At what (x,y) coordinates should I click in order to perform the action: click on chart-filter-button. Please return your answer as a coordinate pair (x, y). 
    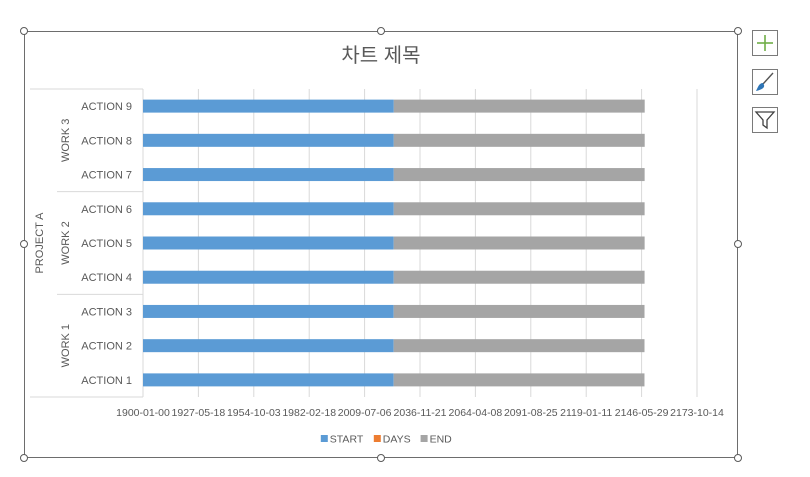
    Looking at the image, I should click on (765, 120).